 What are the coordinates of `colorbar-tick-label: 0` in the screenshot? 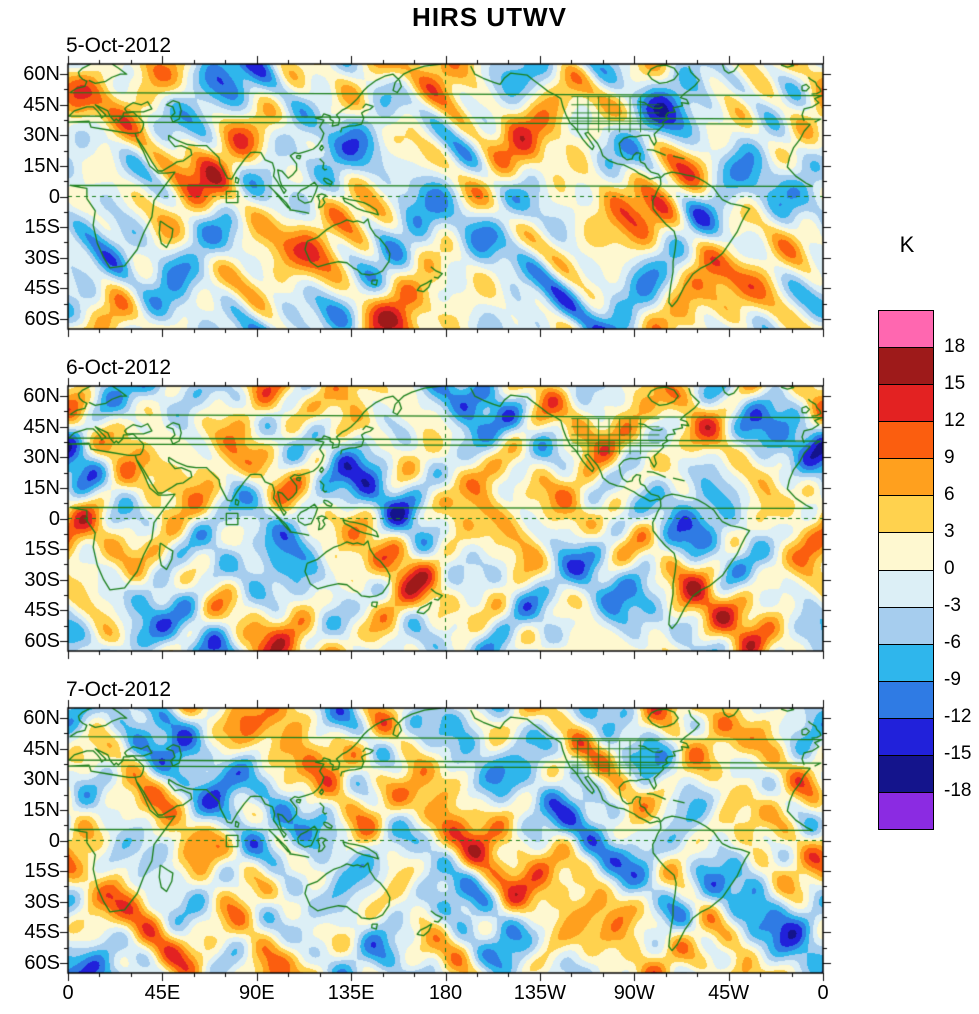 It's located at (949, 568).